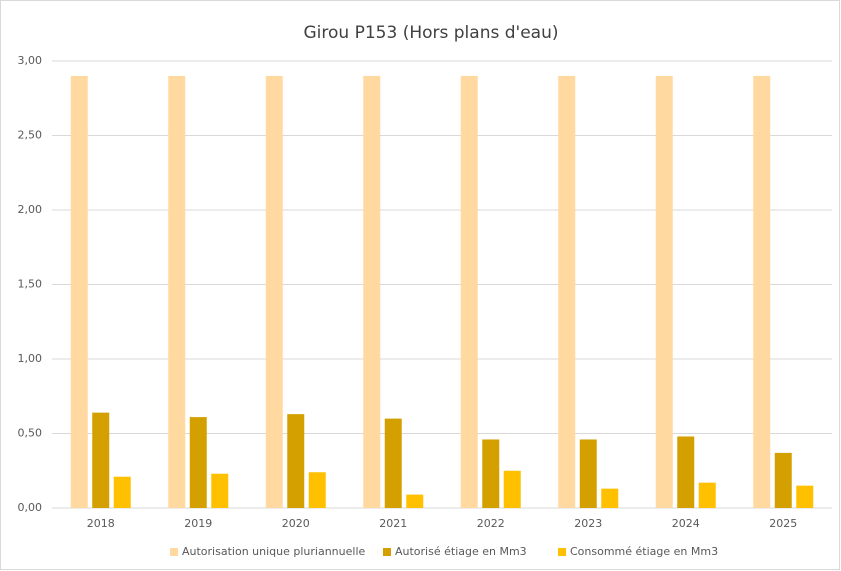 Image resolution: width=841 pixels, height=571 pixels. What do you see at coordinates (30, 507) in the screenshot?
I see `y-tick-label: 0,00` at bounding box center [30, 507].